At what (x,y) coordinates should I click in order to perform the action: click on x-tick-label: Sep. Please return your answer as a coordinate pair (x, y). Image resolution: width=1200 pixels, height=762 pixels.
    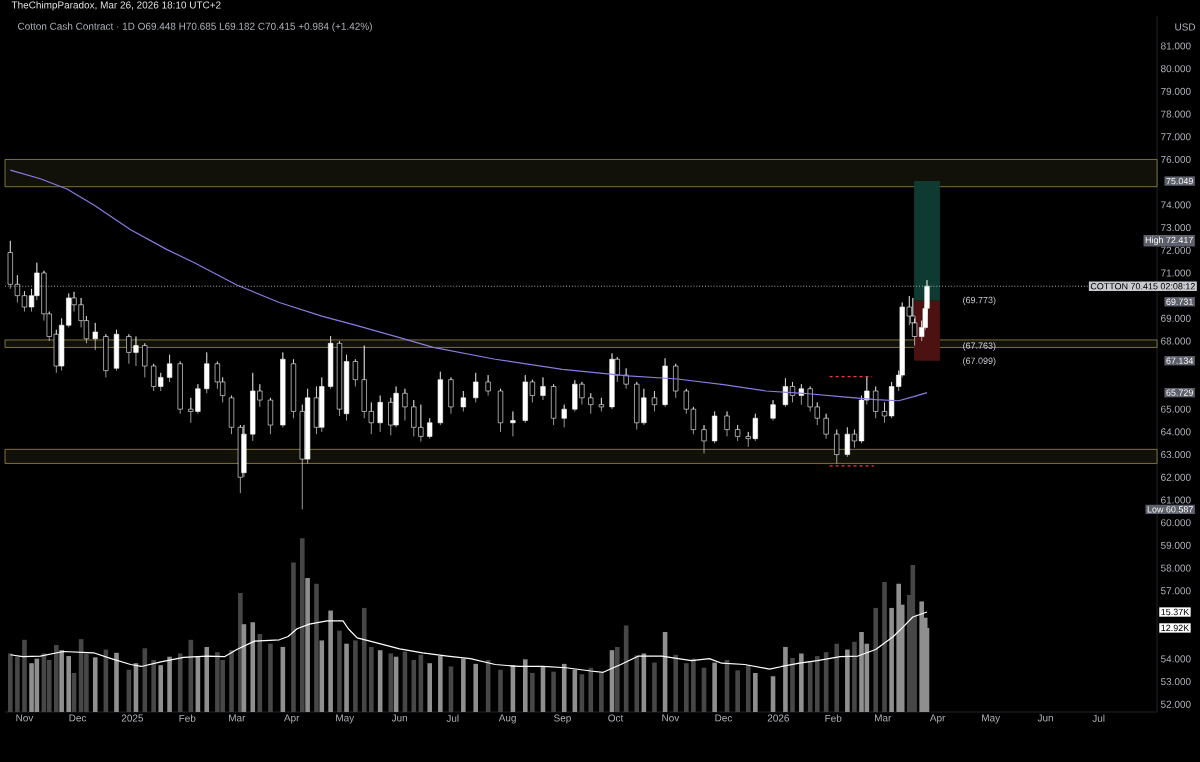
    Looking at the image, I should click on (562, 719).